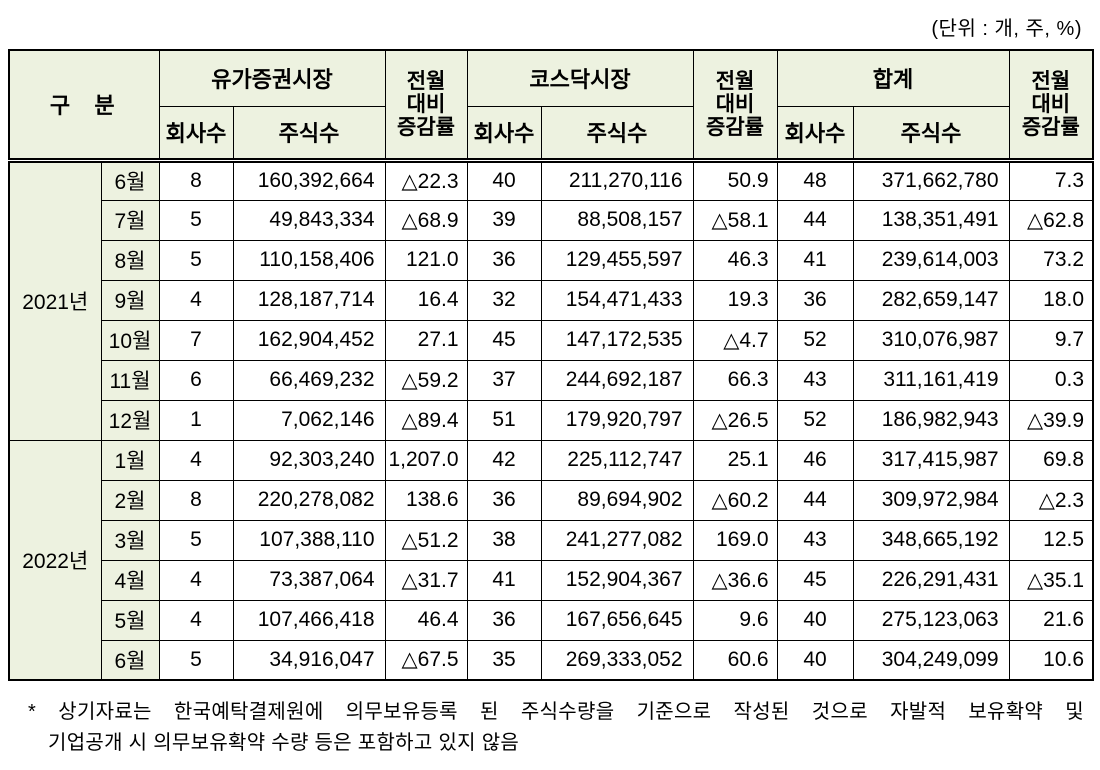 This screenshot has height=770, width=1100. Describe the element at coordinates (1051, 106) in the screenshot. I see `header-mom-rate-total: 전월 대비 증감률` at that location.